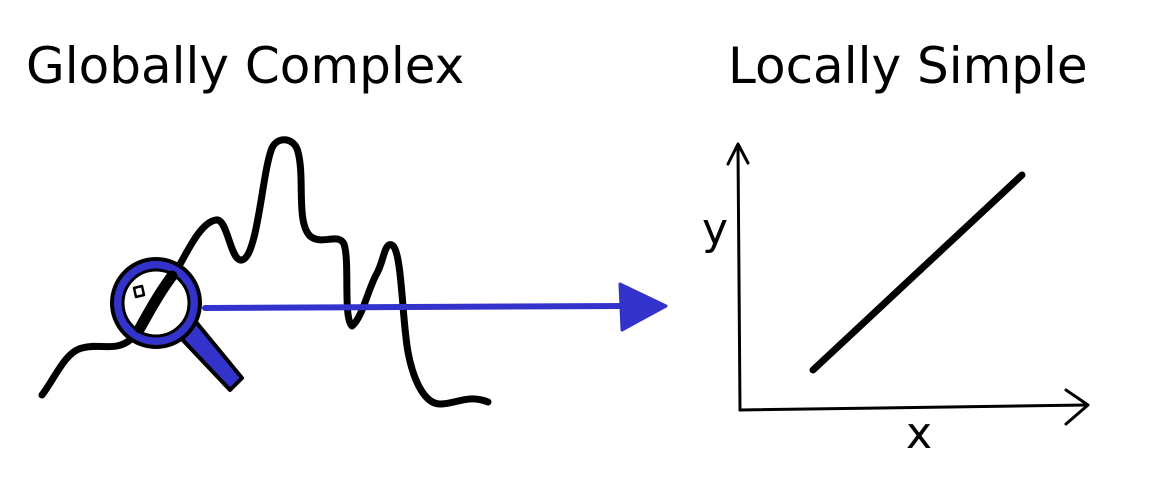 This screenshot has width=1156, height=493. I want to click on magnified-curve-segment, so click(156, 302).